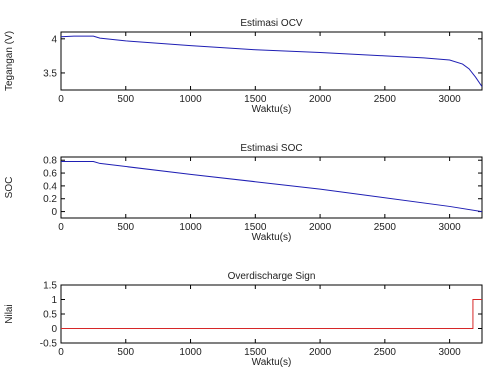  What do you see at coordinates (190, 352) in the screenshot?
I see `overdischarge-x-tick-label: 1000` at bounding box center [190, 352].